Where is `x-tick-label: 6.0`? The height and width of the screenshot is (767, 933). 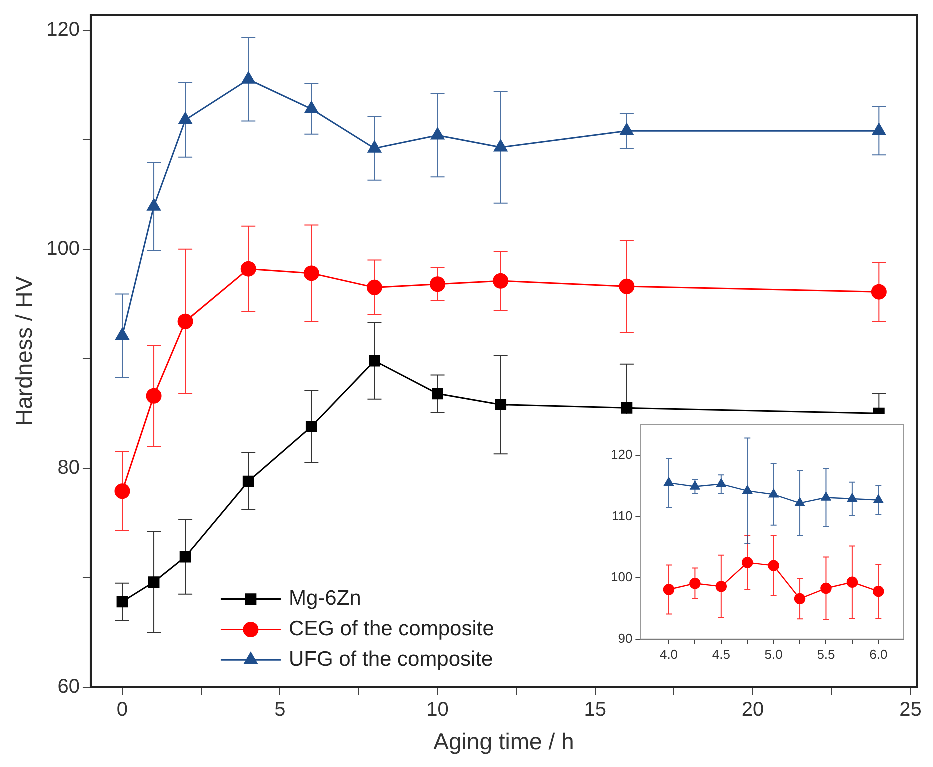
x-tick-label: 6.0 is located at coordinates (879, 654).